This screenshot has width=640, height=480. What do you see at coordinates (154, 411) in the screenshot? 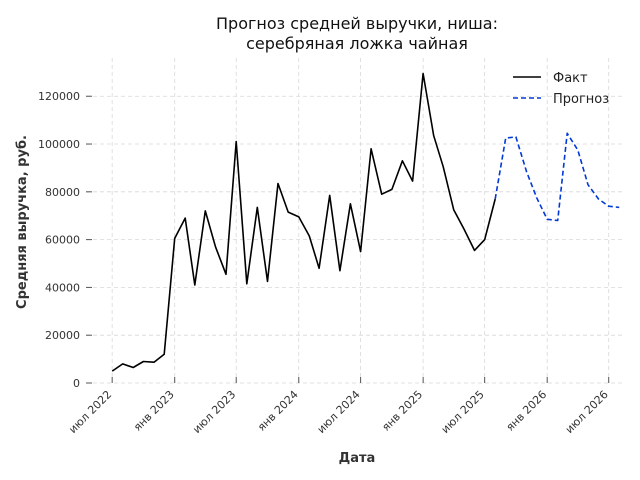
I see `x-tick-label: янв 2023` at bounding box center [154, 411].